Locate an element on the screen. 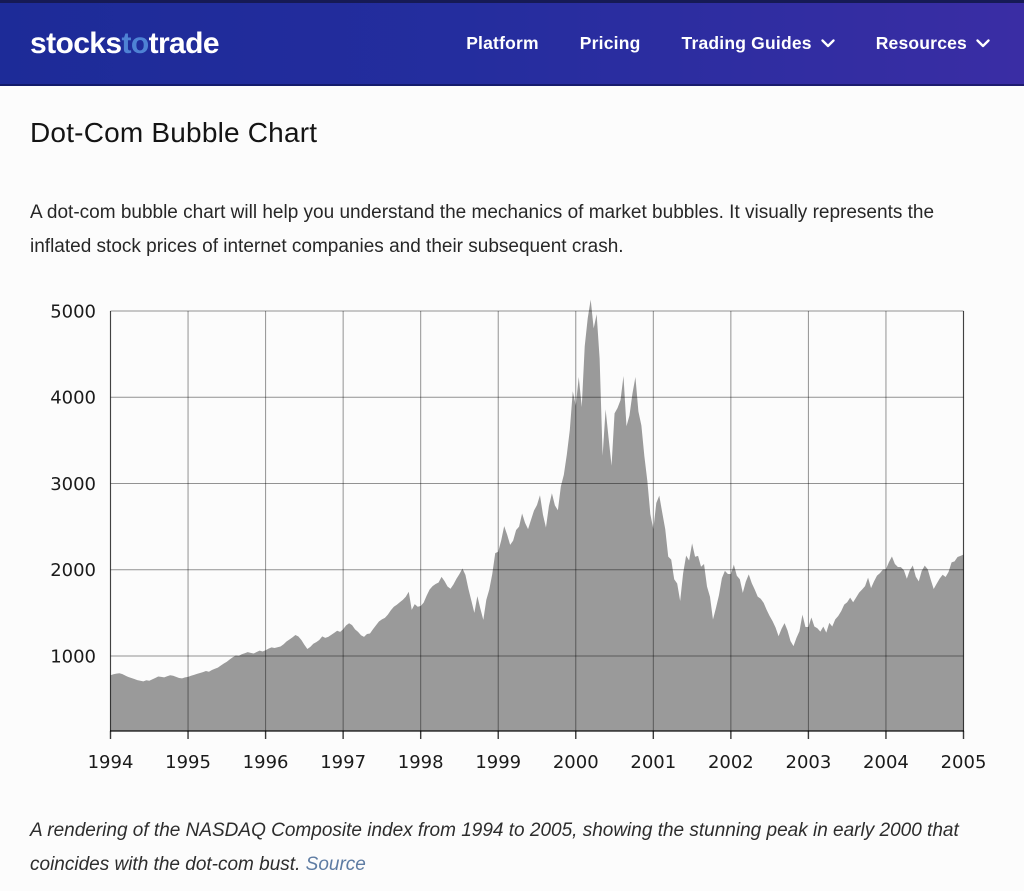 The image size is (1024, 891). y-axis-label: 1000 is located at coordinates (73, 656).